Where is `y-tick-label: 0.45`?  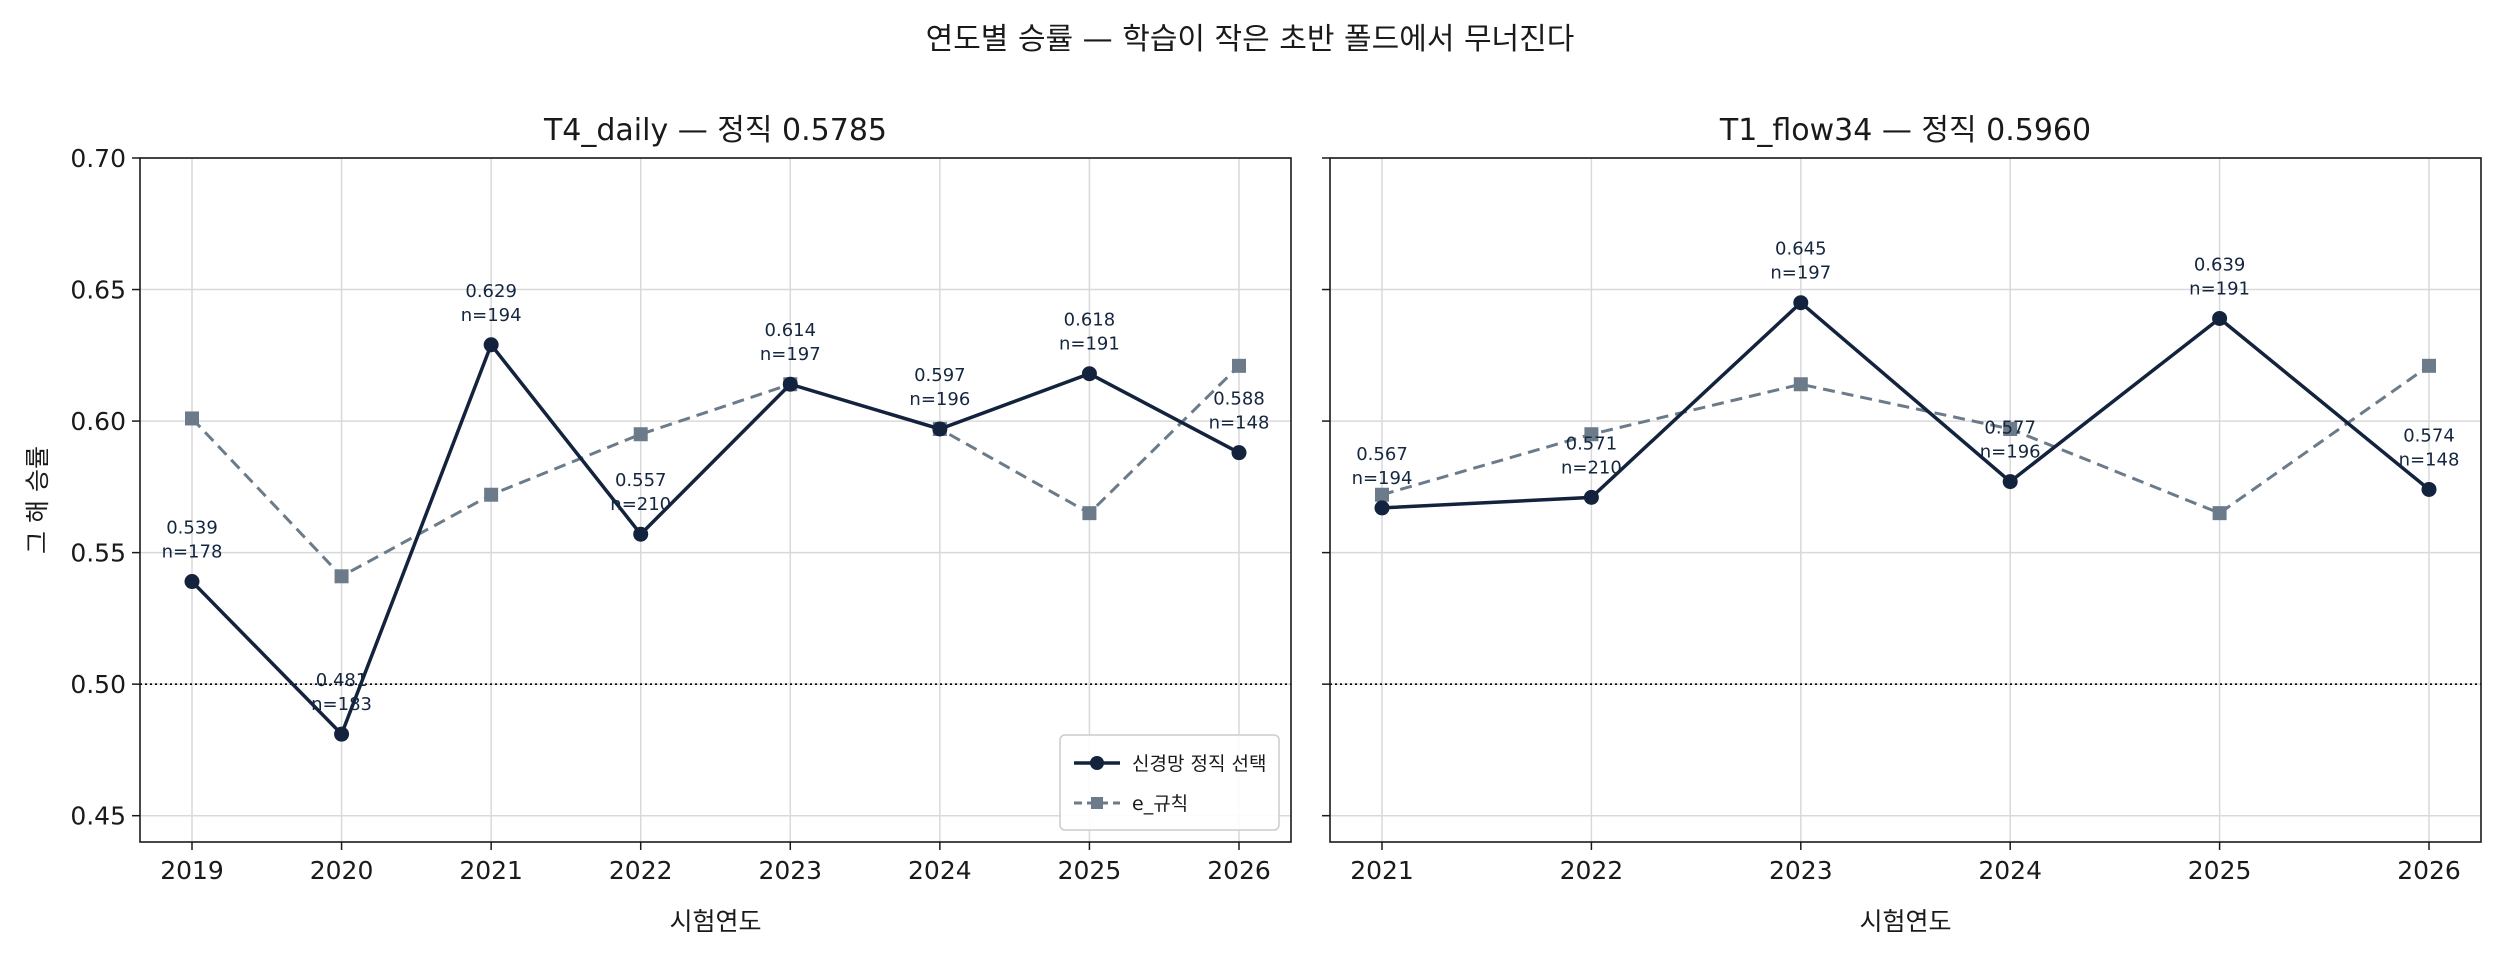 y-tick-label: 0.45 is located at coordinates (98, 816).